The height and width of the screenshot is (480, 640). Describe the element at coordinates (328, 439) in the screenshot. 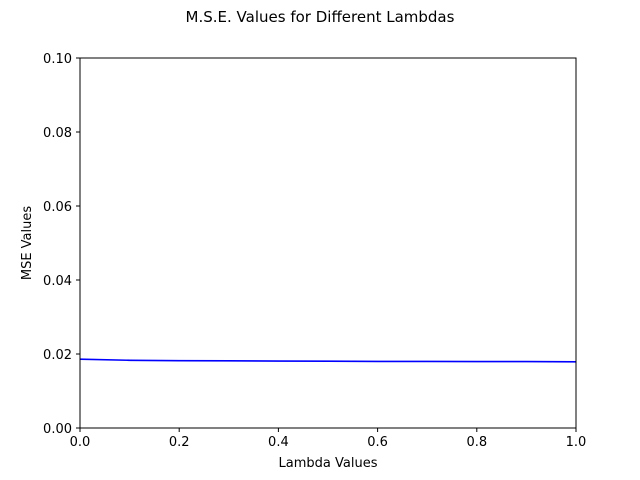

I see `x-axis: 0.0 0.2 0.4 0.6 0.8 1.0` at that location.